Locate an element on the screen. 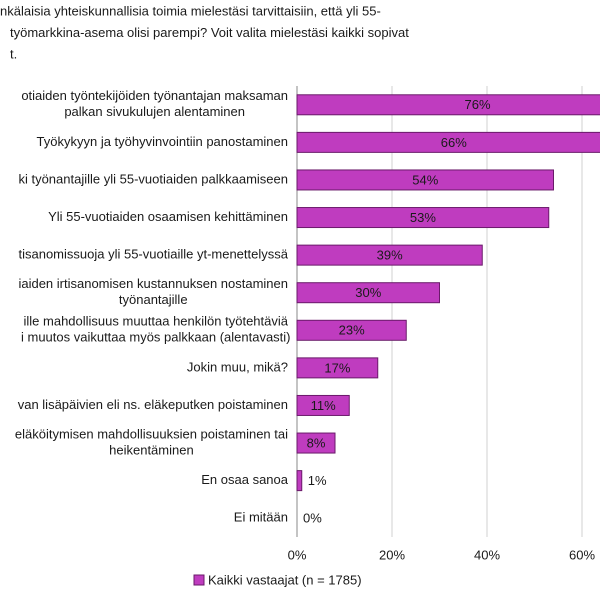 The height and width of the screenshot is (600, 600). y-tick-label: heikentäminen is located at coordinates (151, 449).